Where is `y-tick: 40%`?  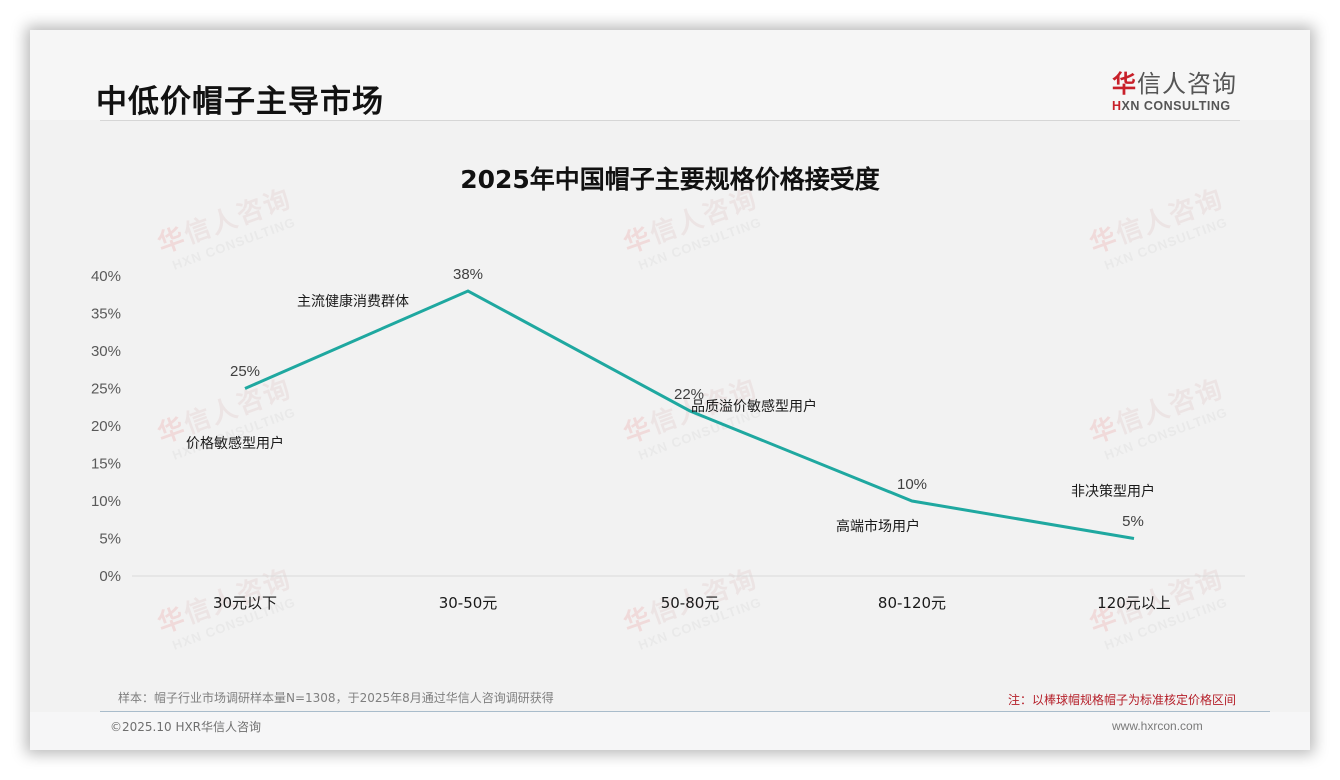 y-tick: 40% is located at coordinates (106, 276).